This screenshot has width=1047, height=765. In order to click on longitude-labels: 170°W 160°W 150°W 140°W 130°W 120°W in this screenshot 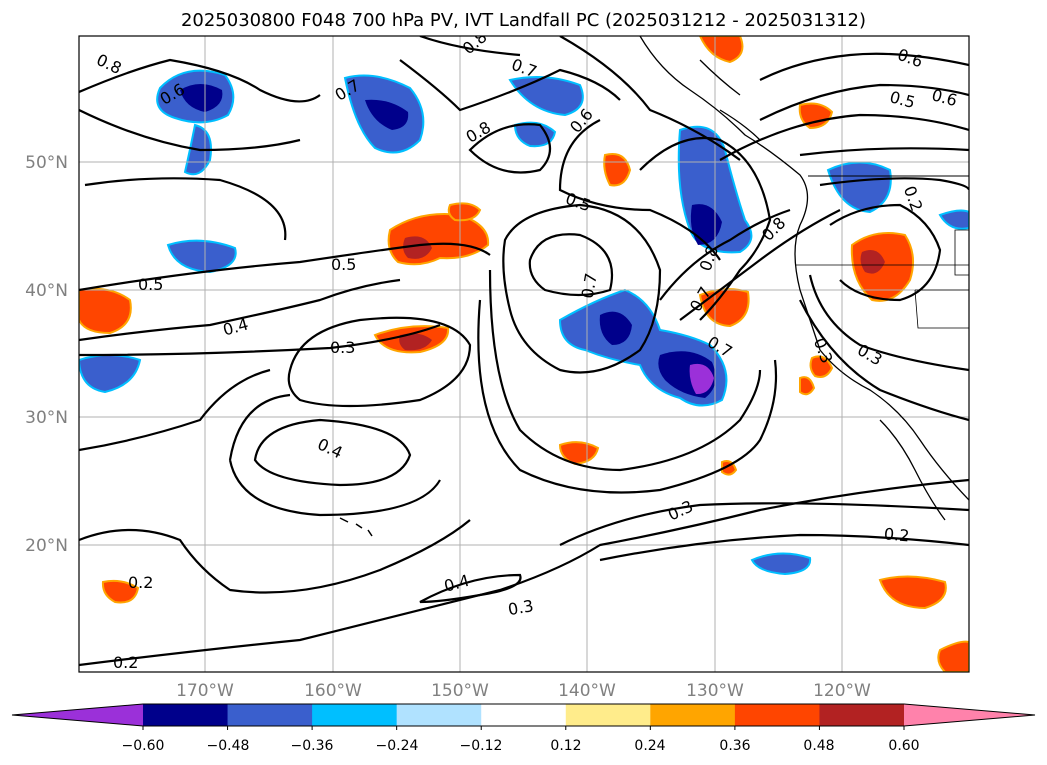, I will do `click(523, 691)`.